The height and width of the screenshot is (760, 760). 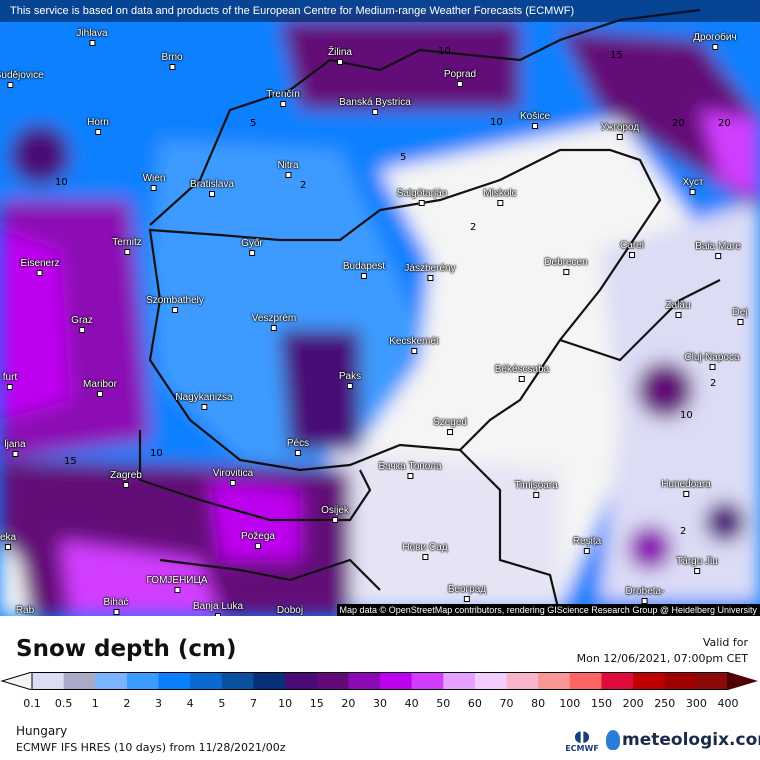 What do you see at coordinates (126, 479) in the screenshot?
I see `city-label: Zagreb` at bounding box center [126, 479].